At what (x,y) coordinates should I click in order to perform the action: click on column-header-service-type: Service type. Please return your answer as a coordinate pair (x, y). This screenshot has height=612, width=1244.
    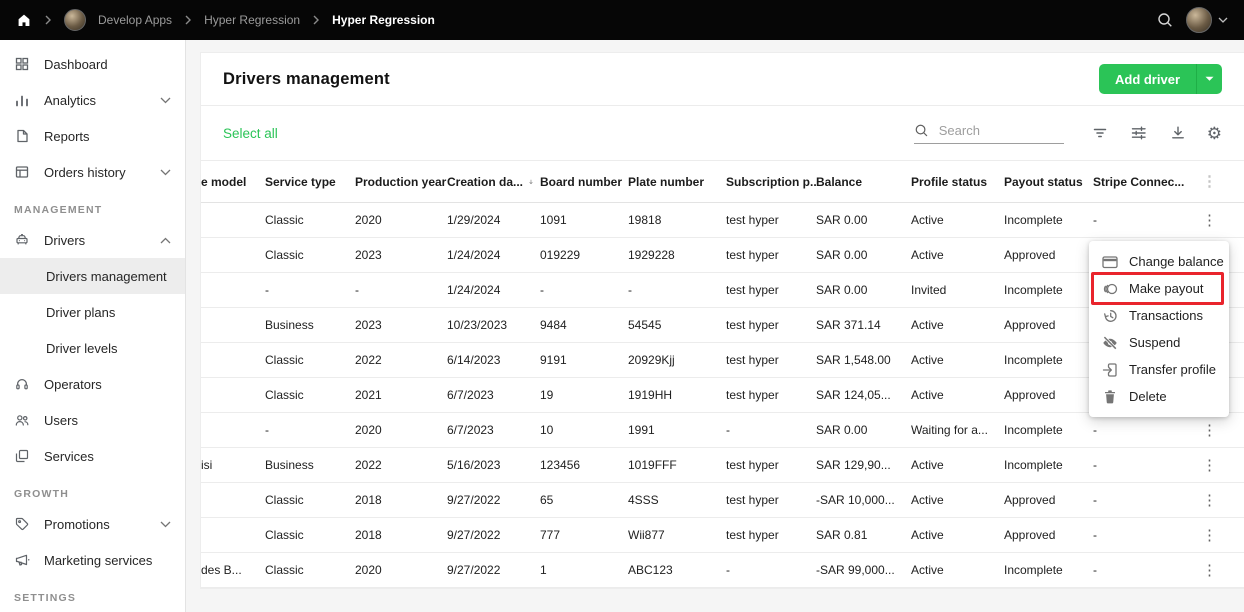
    Looking at the image, I should click on (300, 181).